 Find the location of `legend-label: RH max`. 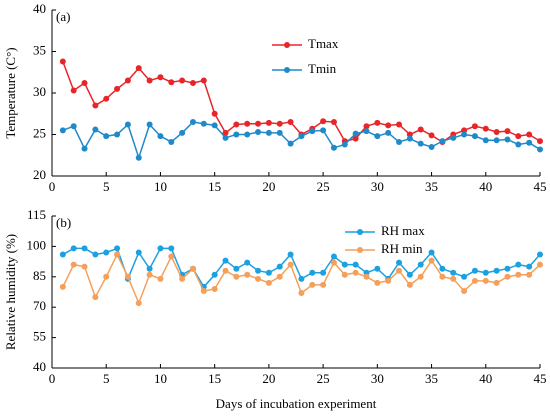

legend-label: RH max is located at coordinates (403, 230).